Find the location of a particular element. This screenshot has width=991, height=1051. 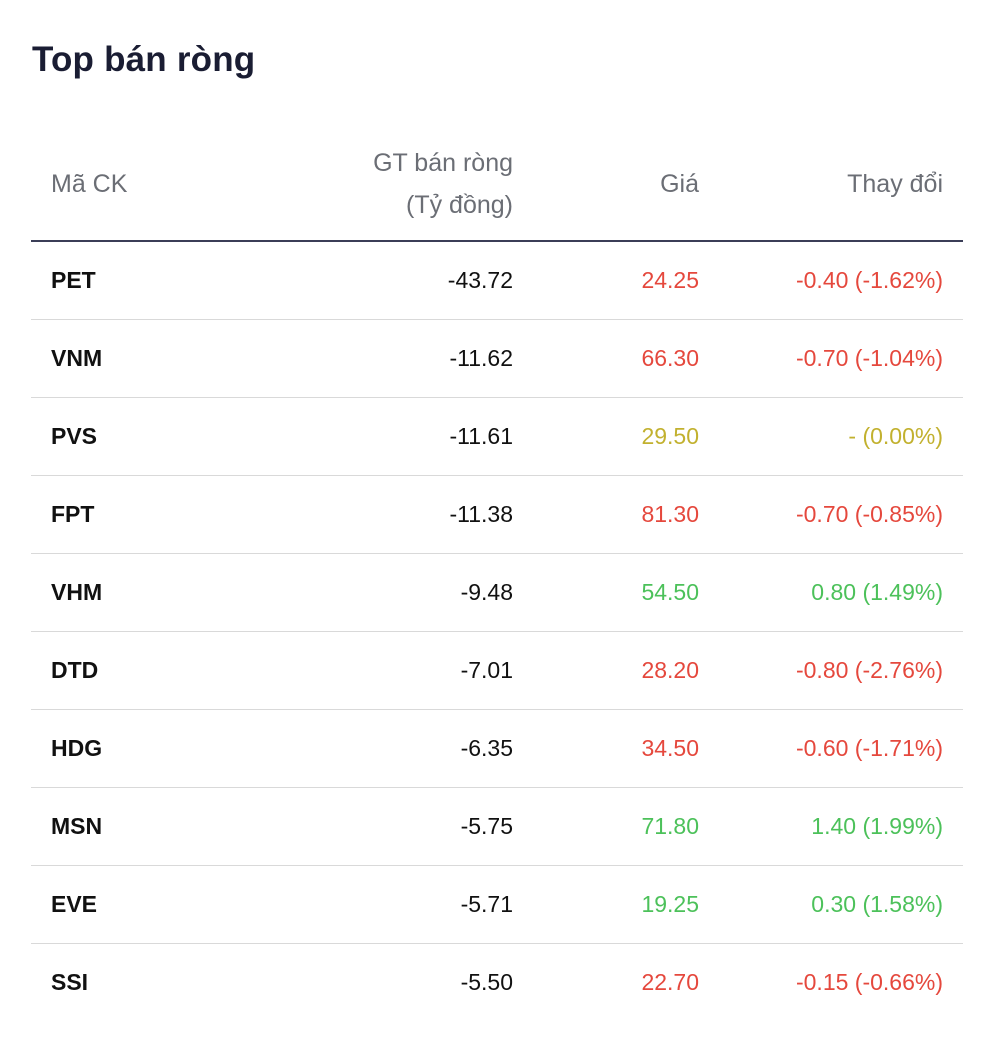

stock-code-cell: MSN is located at coordinates (126, 826).